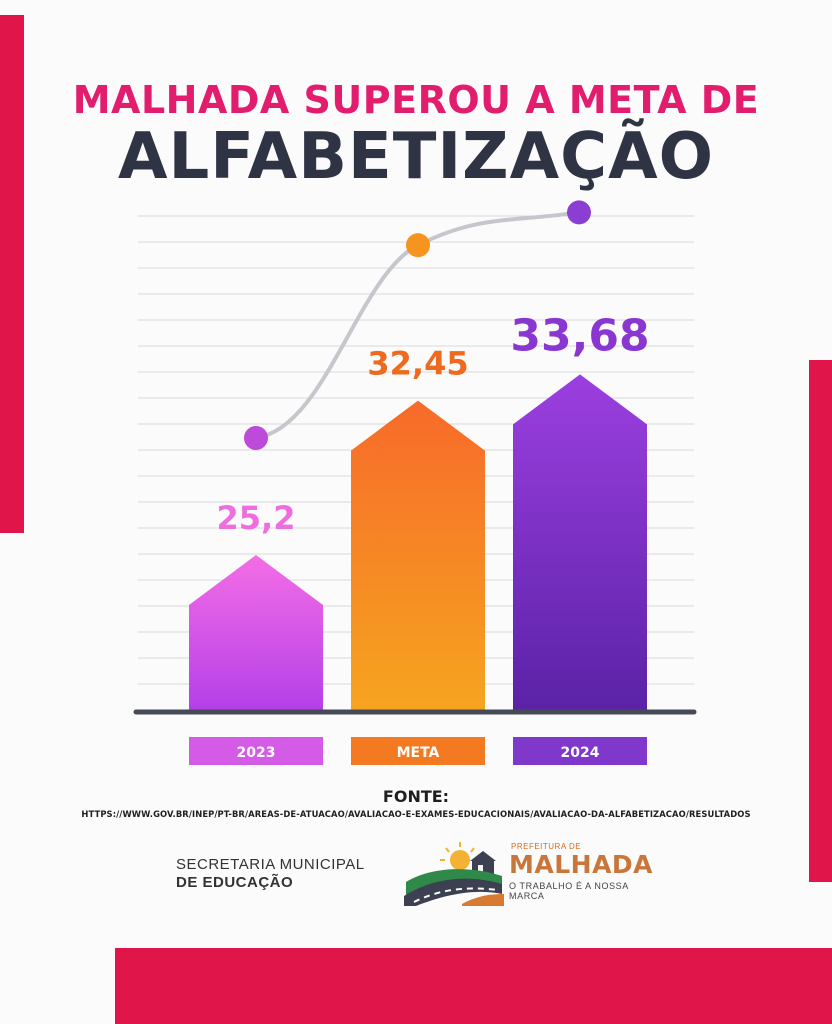  What do you see at coordinates (579, 212) in the screenshot?
I see `trend-dot-2024` at bounding box center [579, 212].